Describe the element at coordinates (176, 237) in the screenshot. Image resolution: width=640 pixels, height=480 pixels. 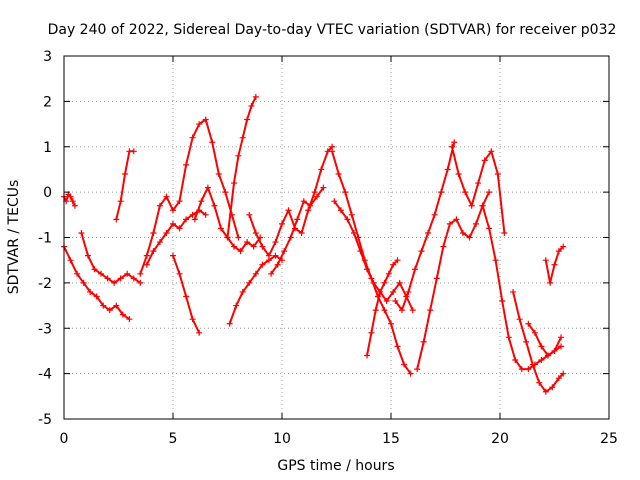
I see `series-sat-f` at that location.